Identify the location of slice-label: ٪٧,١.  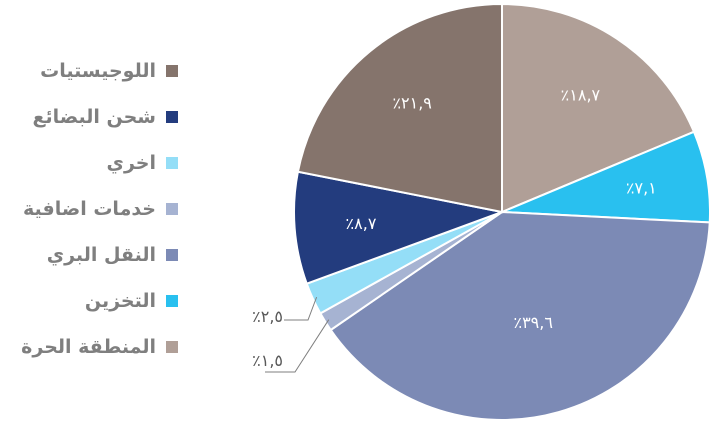
(641, 188).